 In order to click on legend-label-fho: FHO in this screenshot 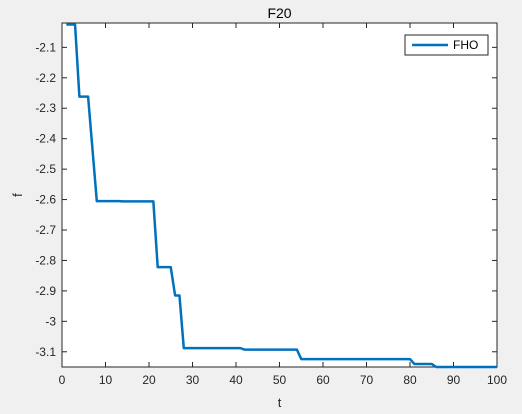, I will do `click(465, 45)`.